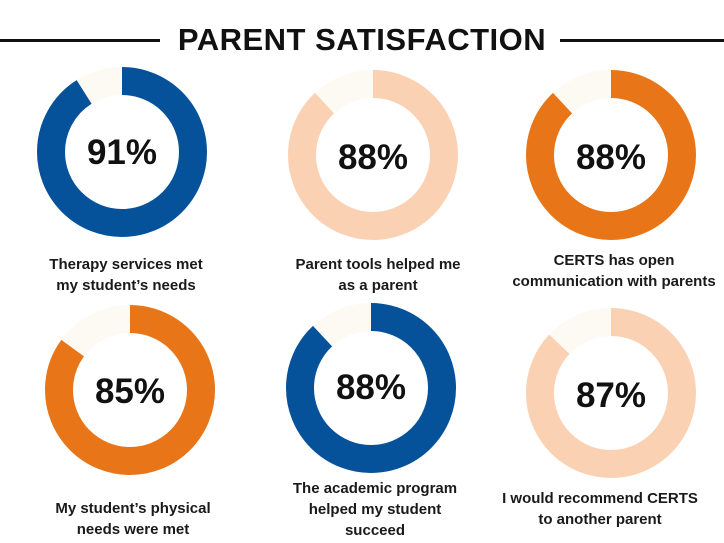 The image size is (724, 543). Describe the element at coordinates (378, 285) in the screenshot. I see `caption-line: as a parent` at that location.